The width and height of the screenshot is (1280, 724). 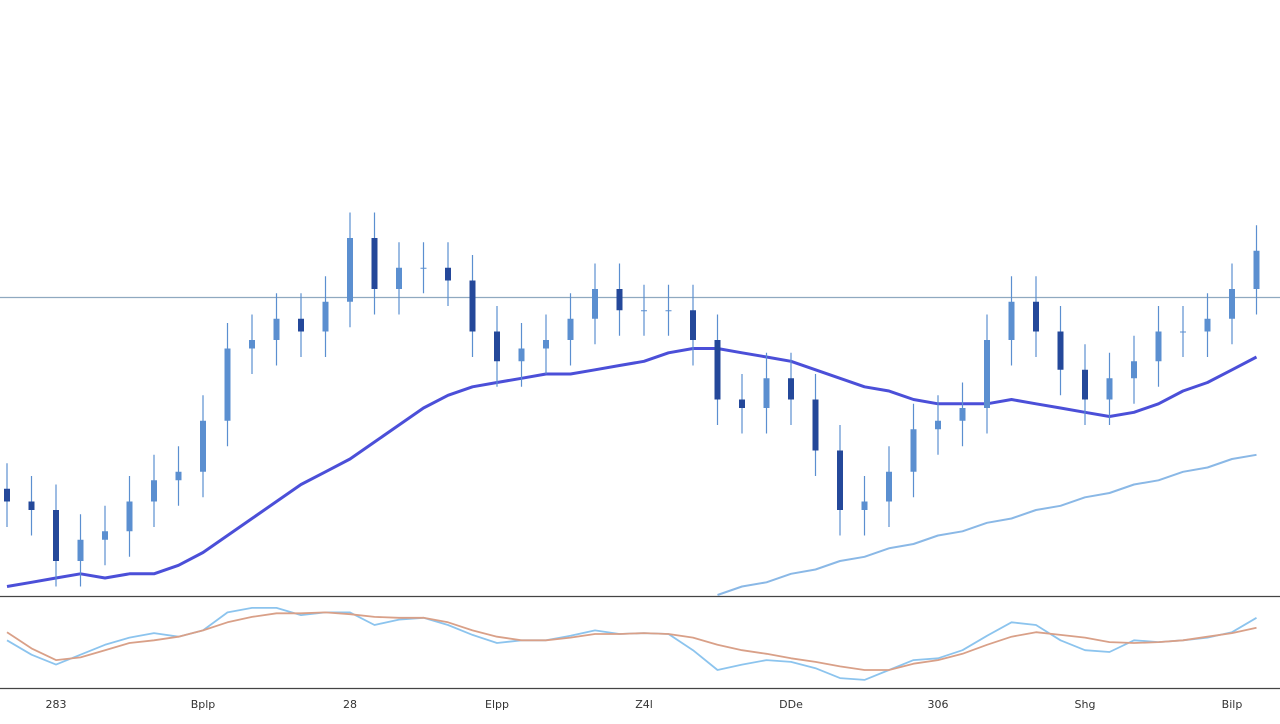 I want to click on x-tick-label: 306, so click(x=938, y=704).